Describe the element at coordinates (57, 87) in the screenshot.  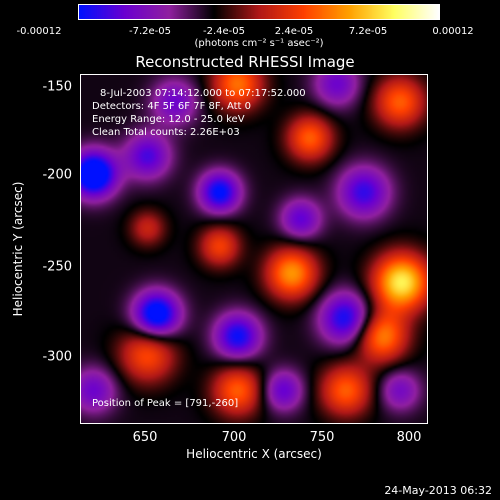
I see `y-tick-label: -150` at that location.